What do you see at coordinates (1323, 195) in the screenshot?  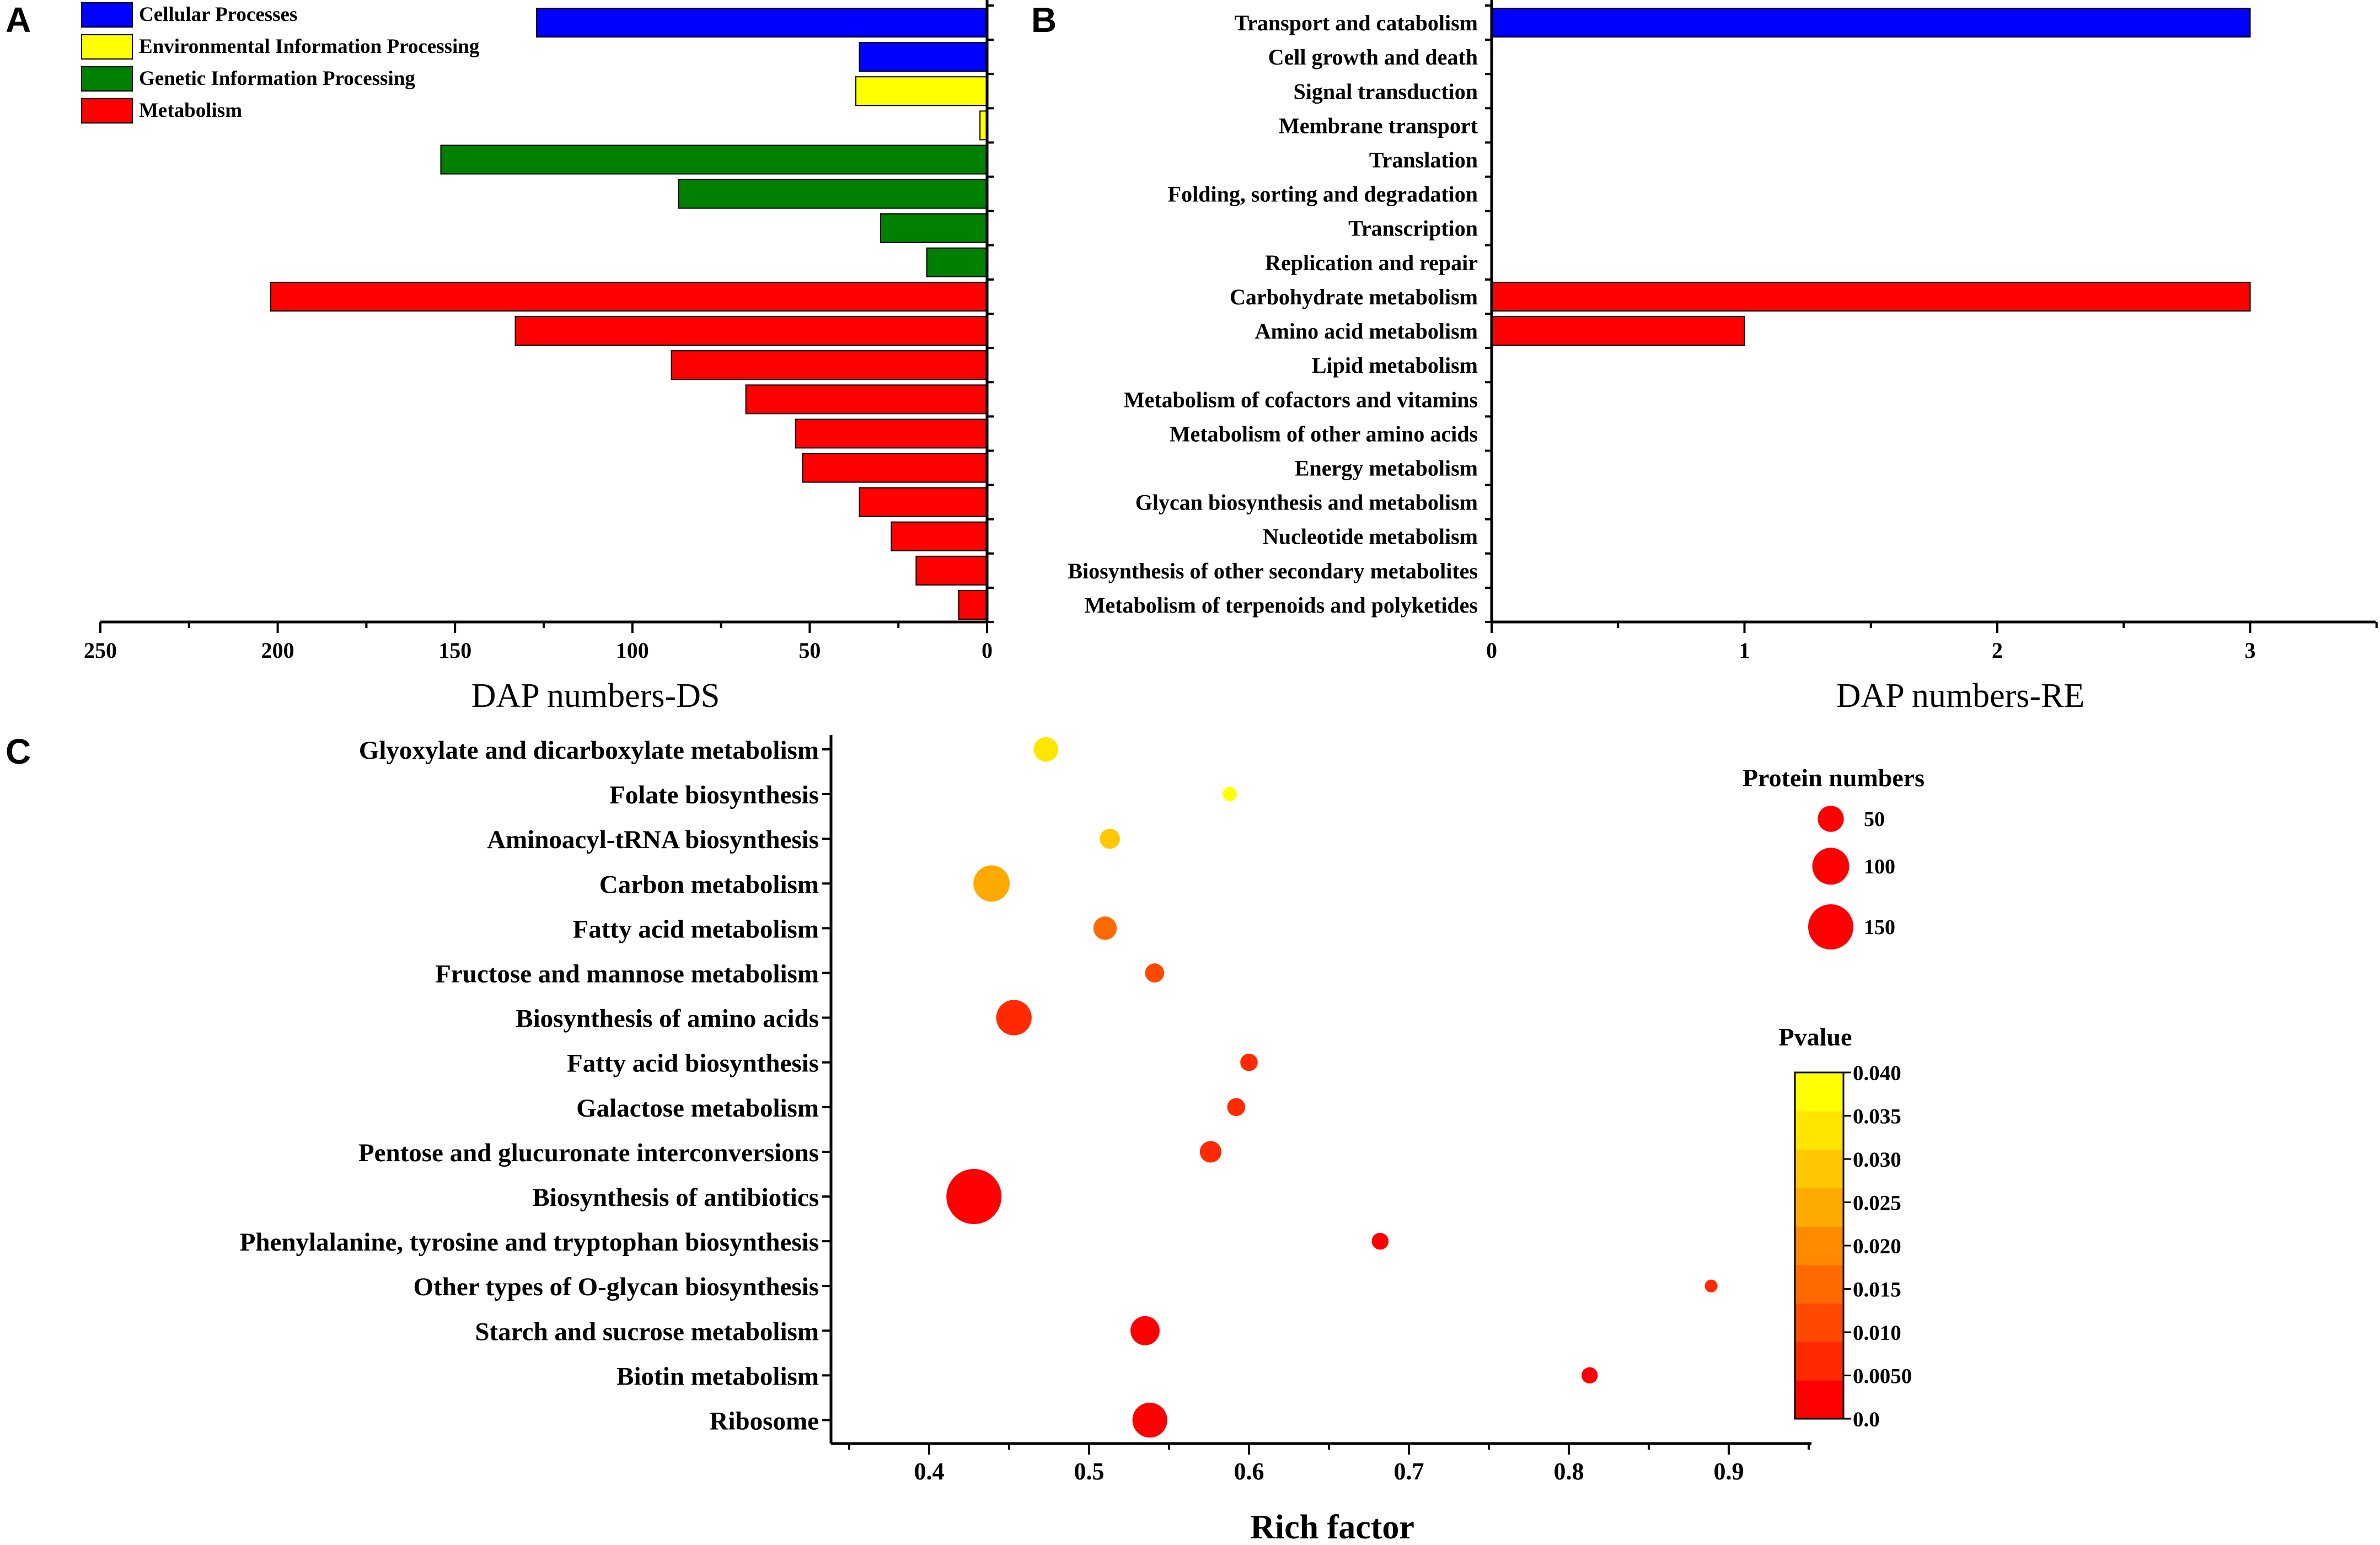 I see `category-label-b: Folding, sorting and degradation` at bounding box center [1323, 195].